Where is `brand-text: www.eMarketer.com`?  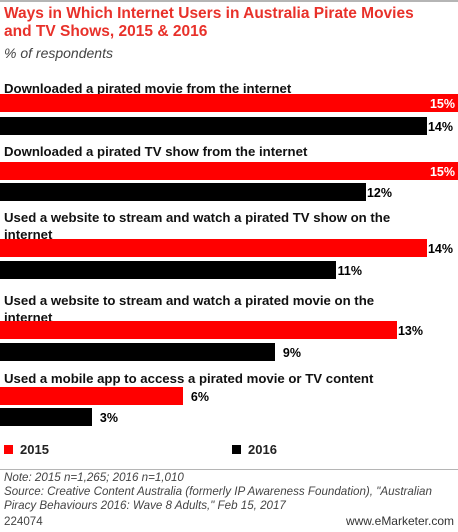 brand-text: www.eMarketer.com is located at coordinates (399, 521).